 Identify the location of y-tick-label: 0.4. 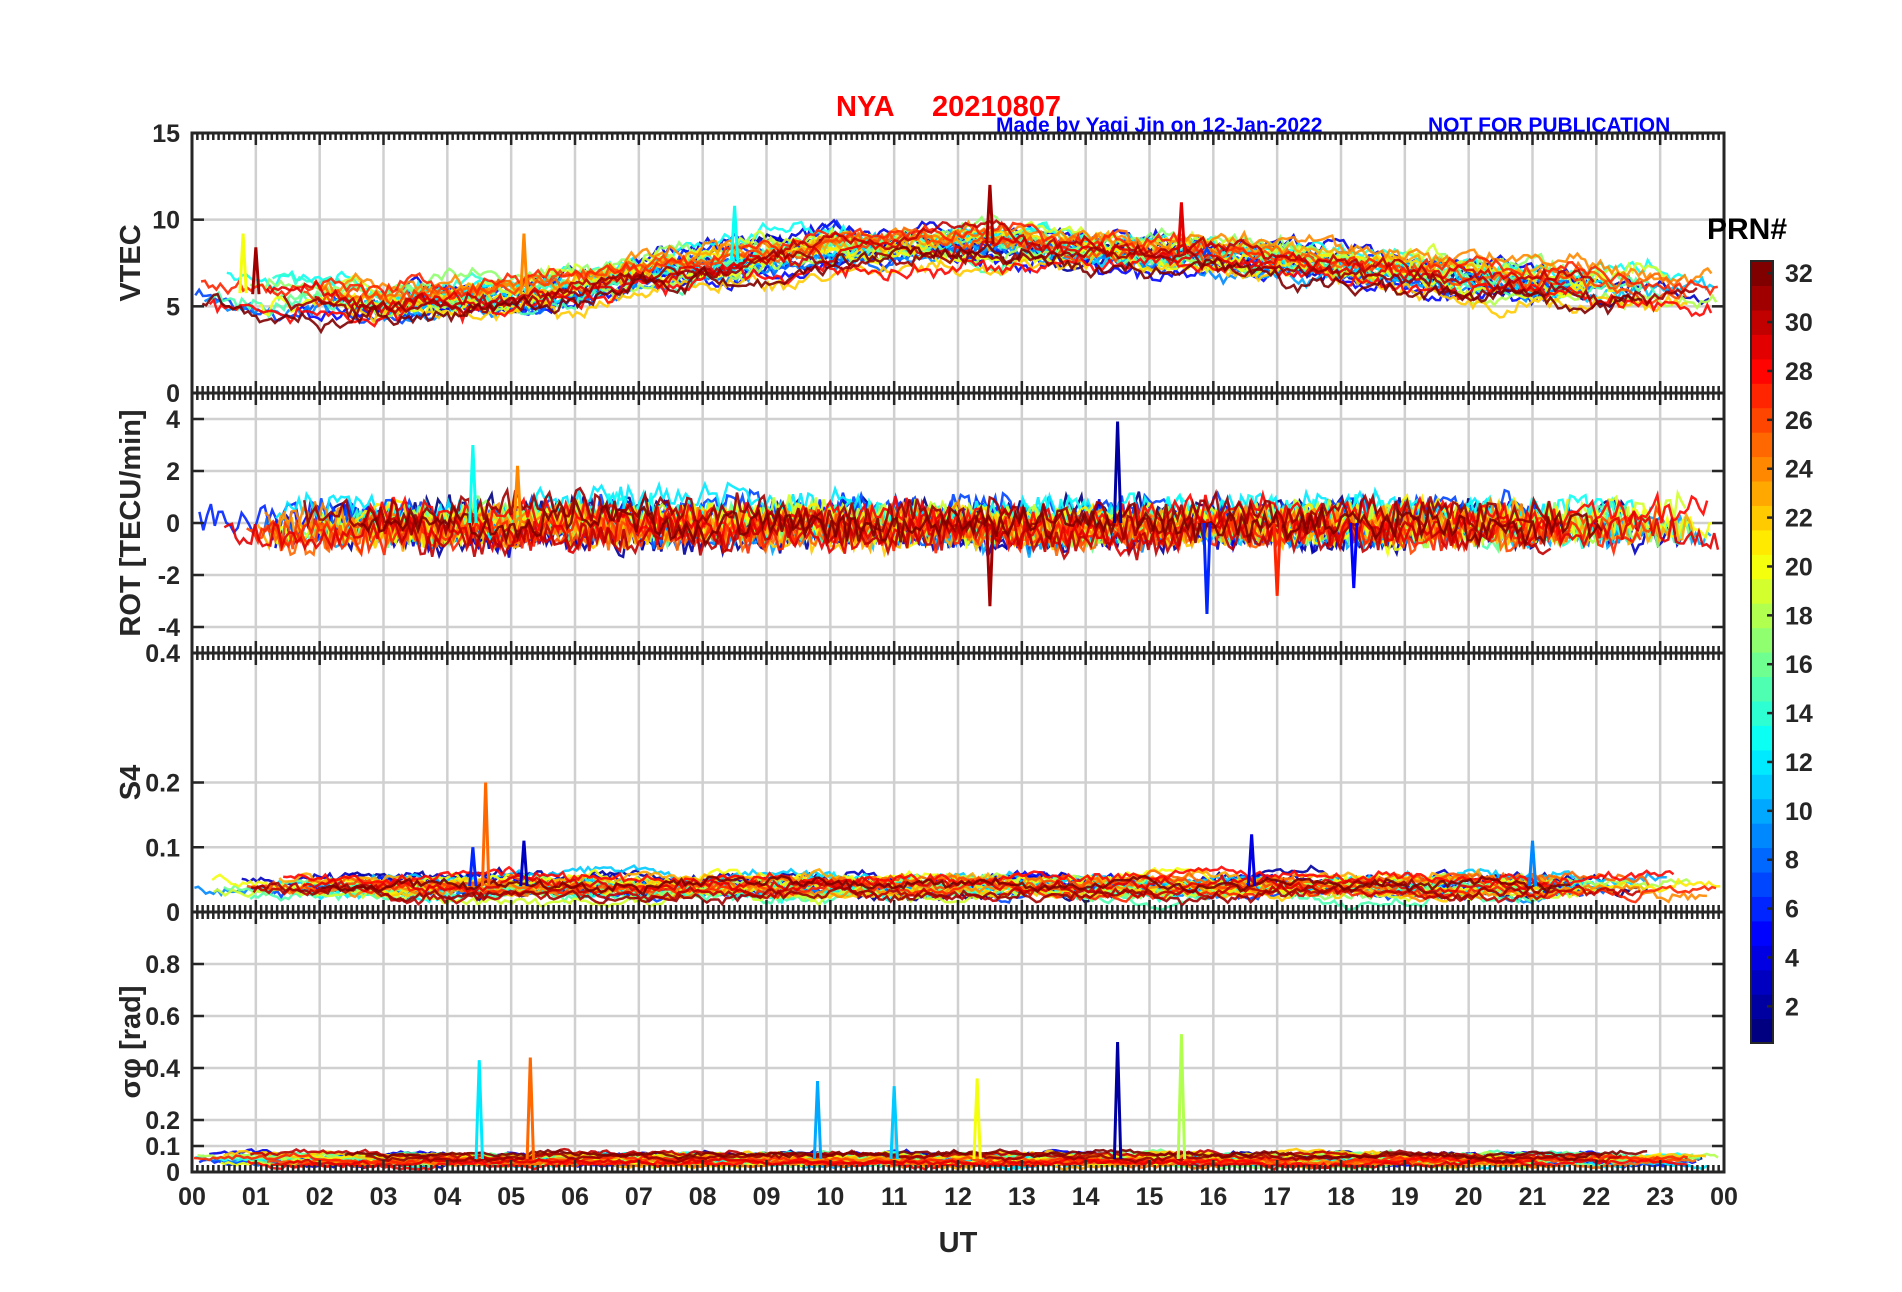
(162, 654).